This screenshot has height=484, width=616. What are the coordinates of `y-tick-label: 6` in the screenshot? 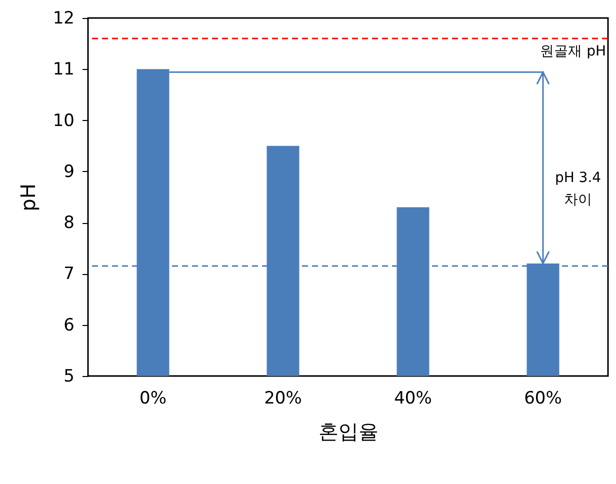 It's located at (69, 325).